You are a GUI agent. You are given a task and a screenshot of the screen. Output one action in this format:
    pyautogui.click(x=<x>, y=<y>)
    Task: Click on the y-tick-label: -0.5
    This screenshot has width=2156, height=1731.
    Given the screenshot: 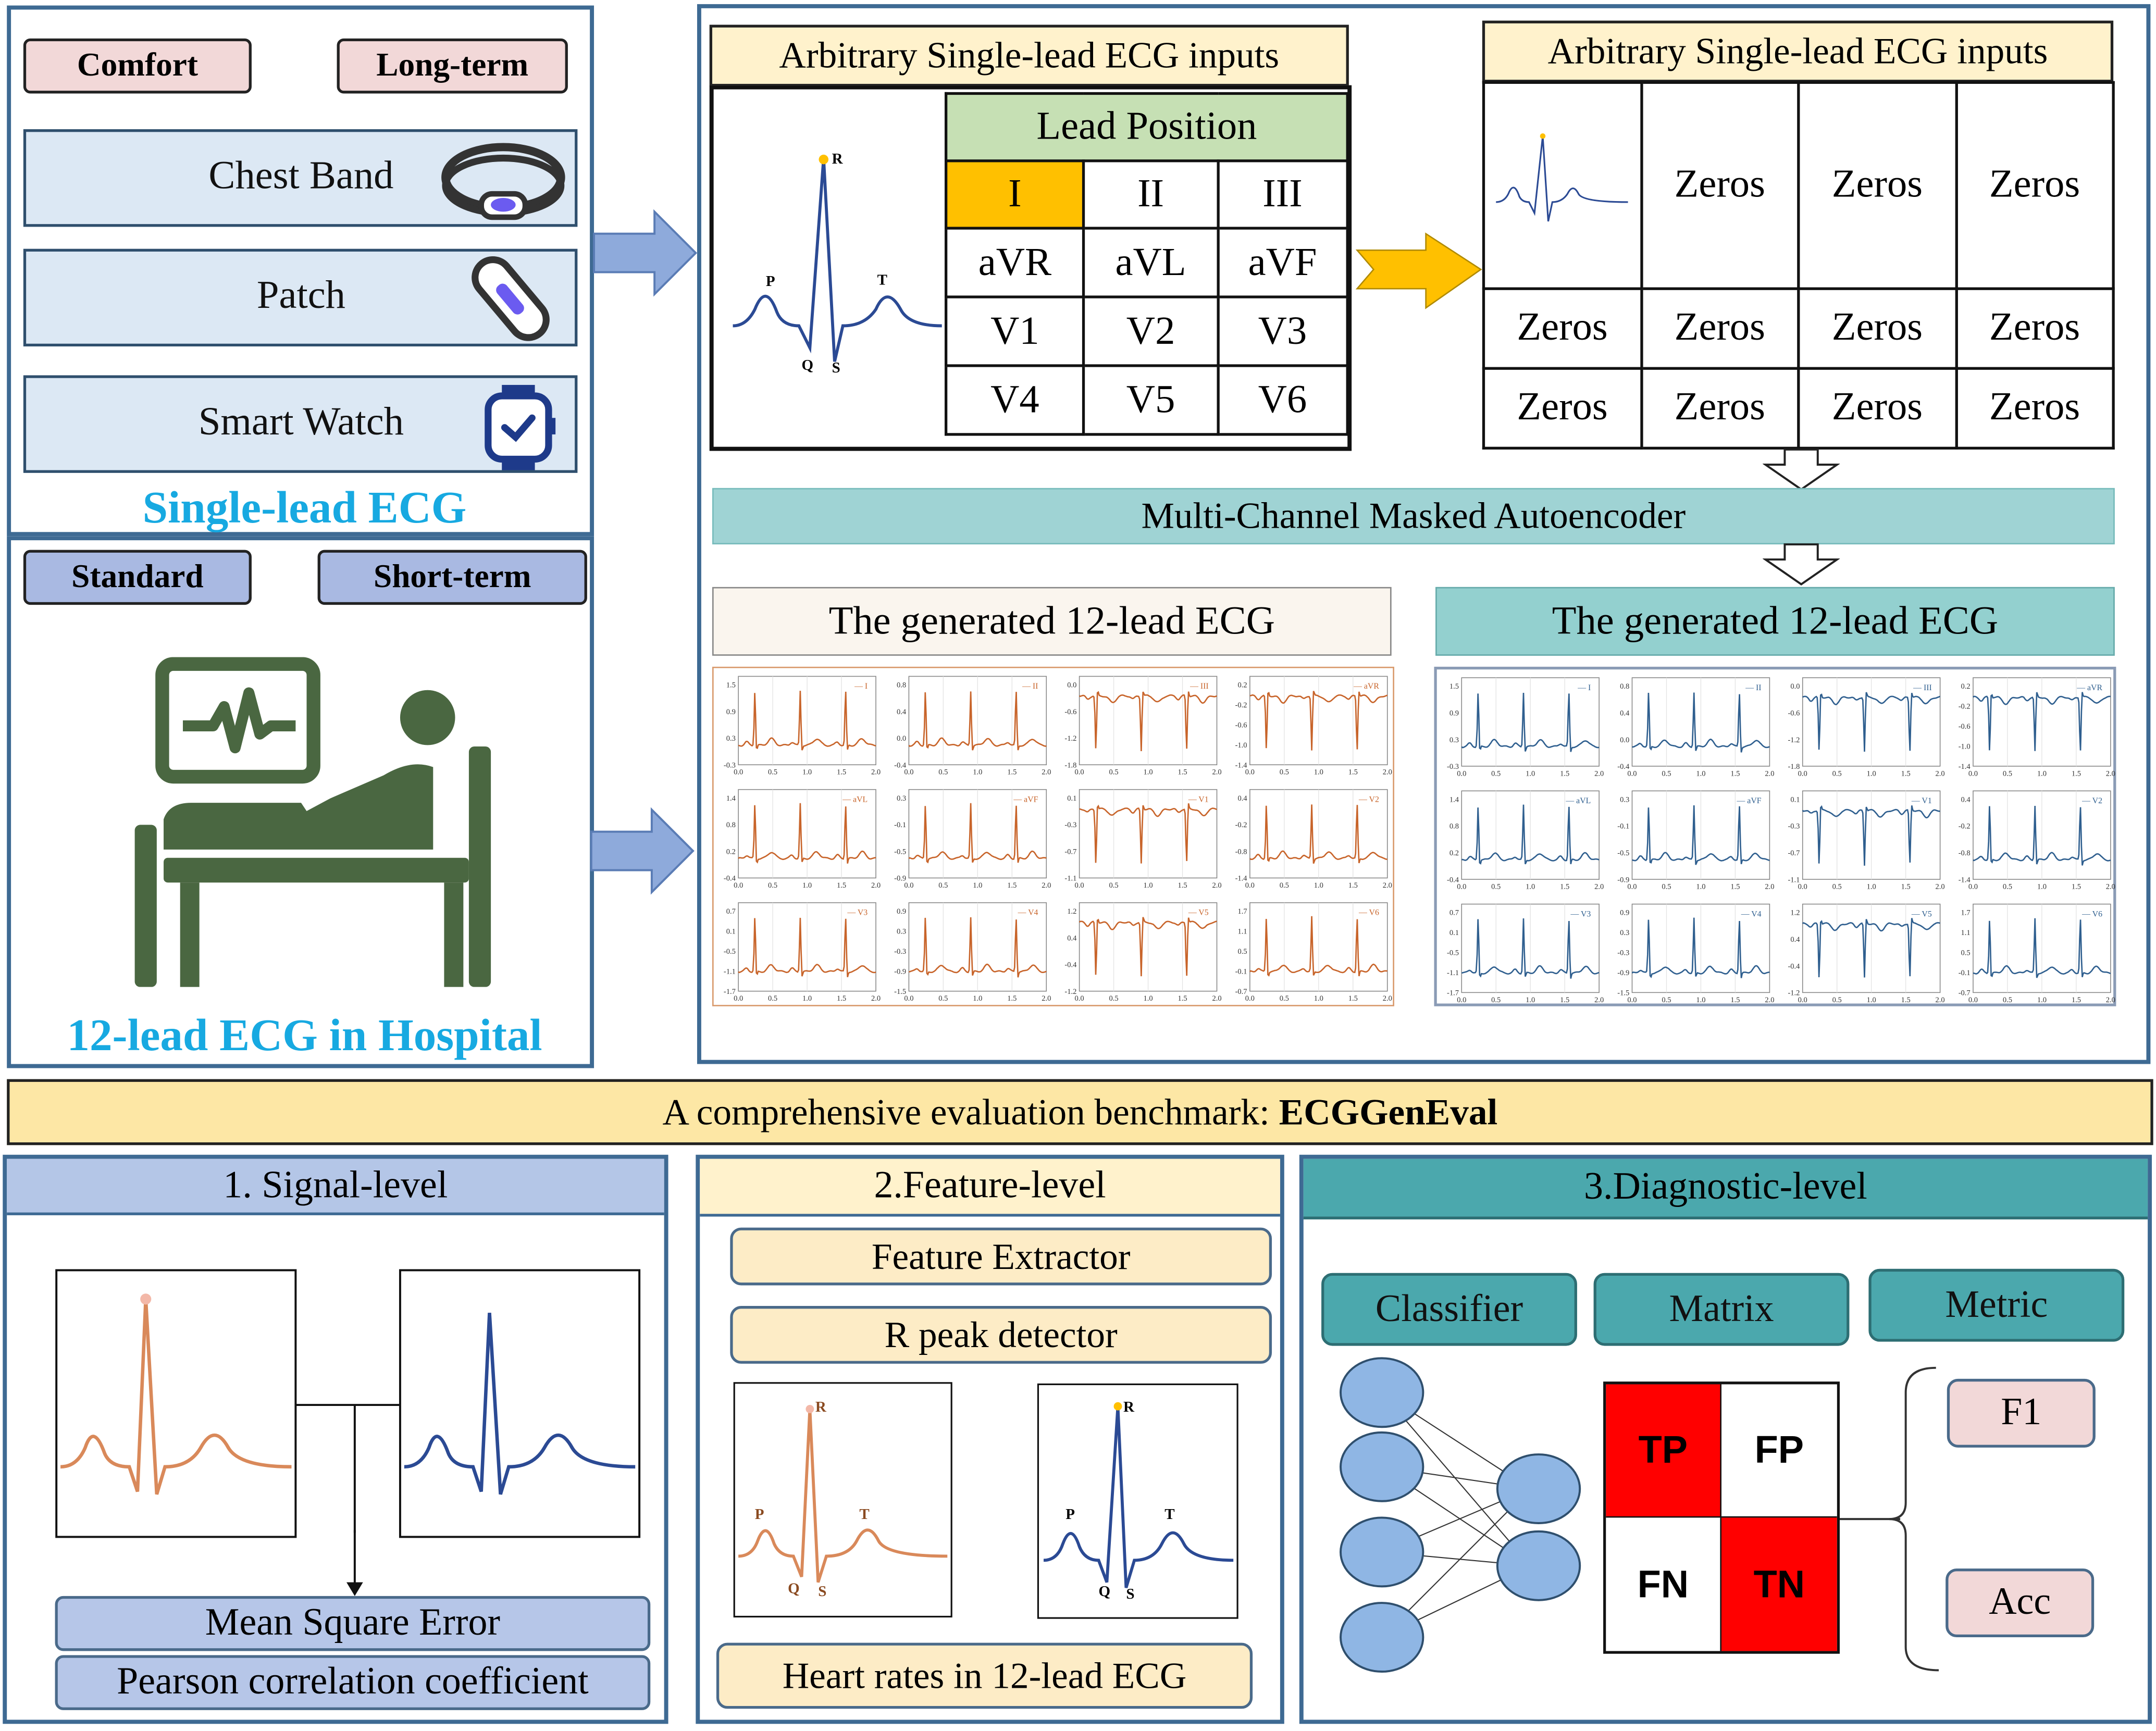 What is the action you would take?
    pyautogui.click(x=1623, y=853)
    